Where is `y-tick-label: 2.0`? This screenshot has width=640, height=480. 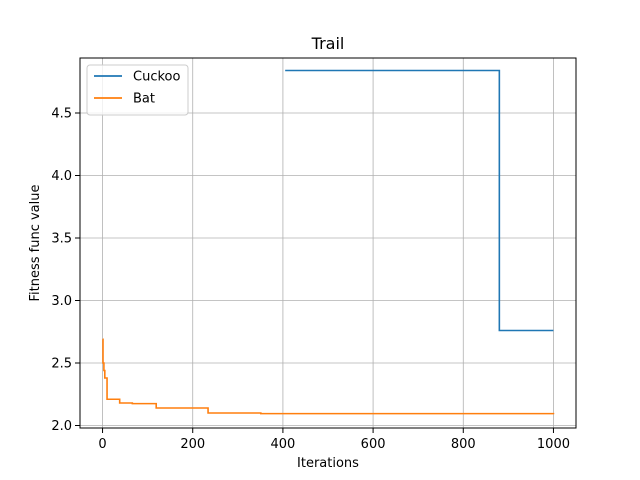
y-tick-label: 2.0 is located at coordinates (61, 426).